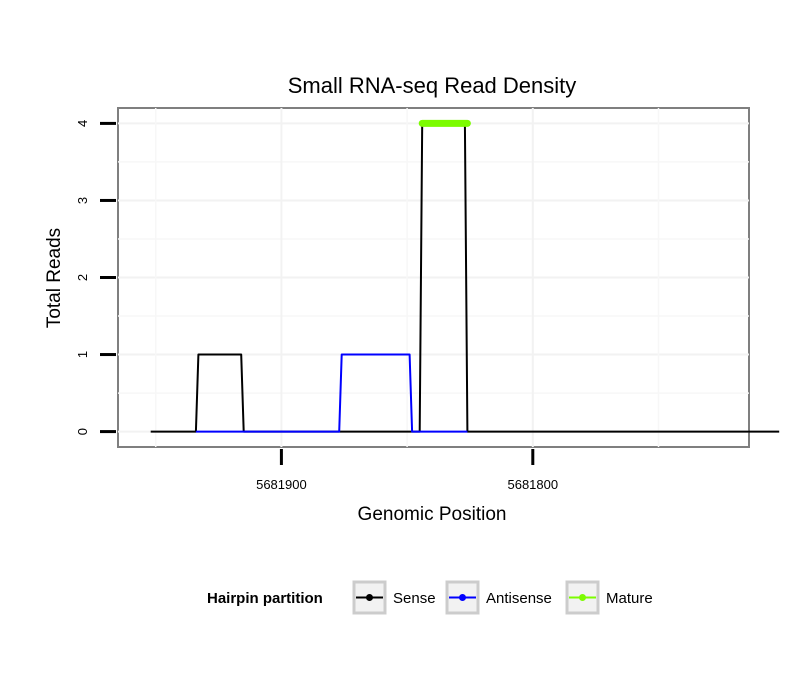  I want to click on legend: Hairpin partition Sense Antisense Mature, so click(430, 597).